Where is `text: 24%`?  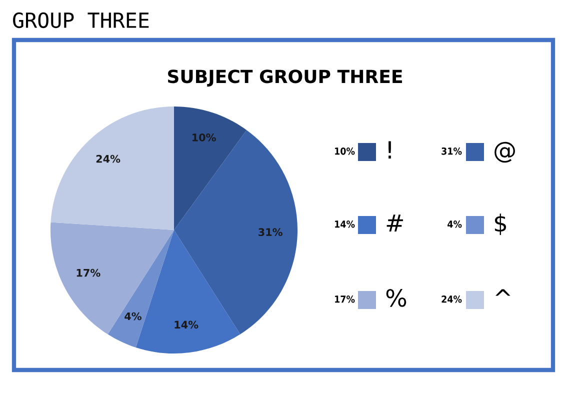 text: 24% is located at coordinates (452, 299).